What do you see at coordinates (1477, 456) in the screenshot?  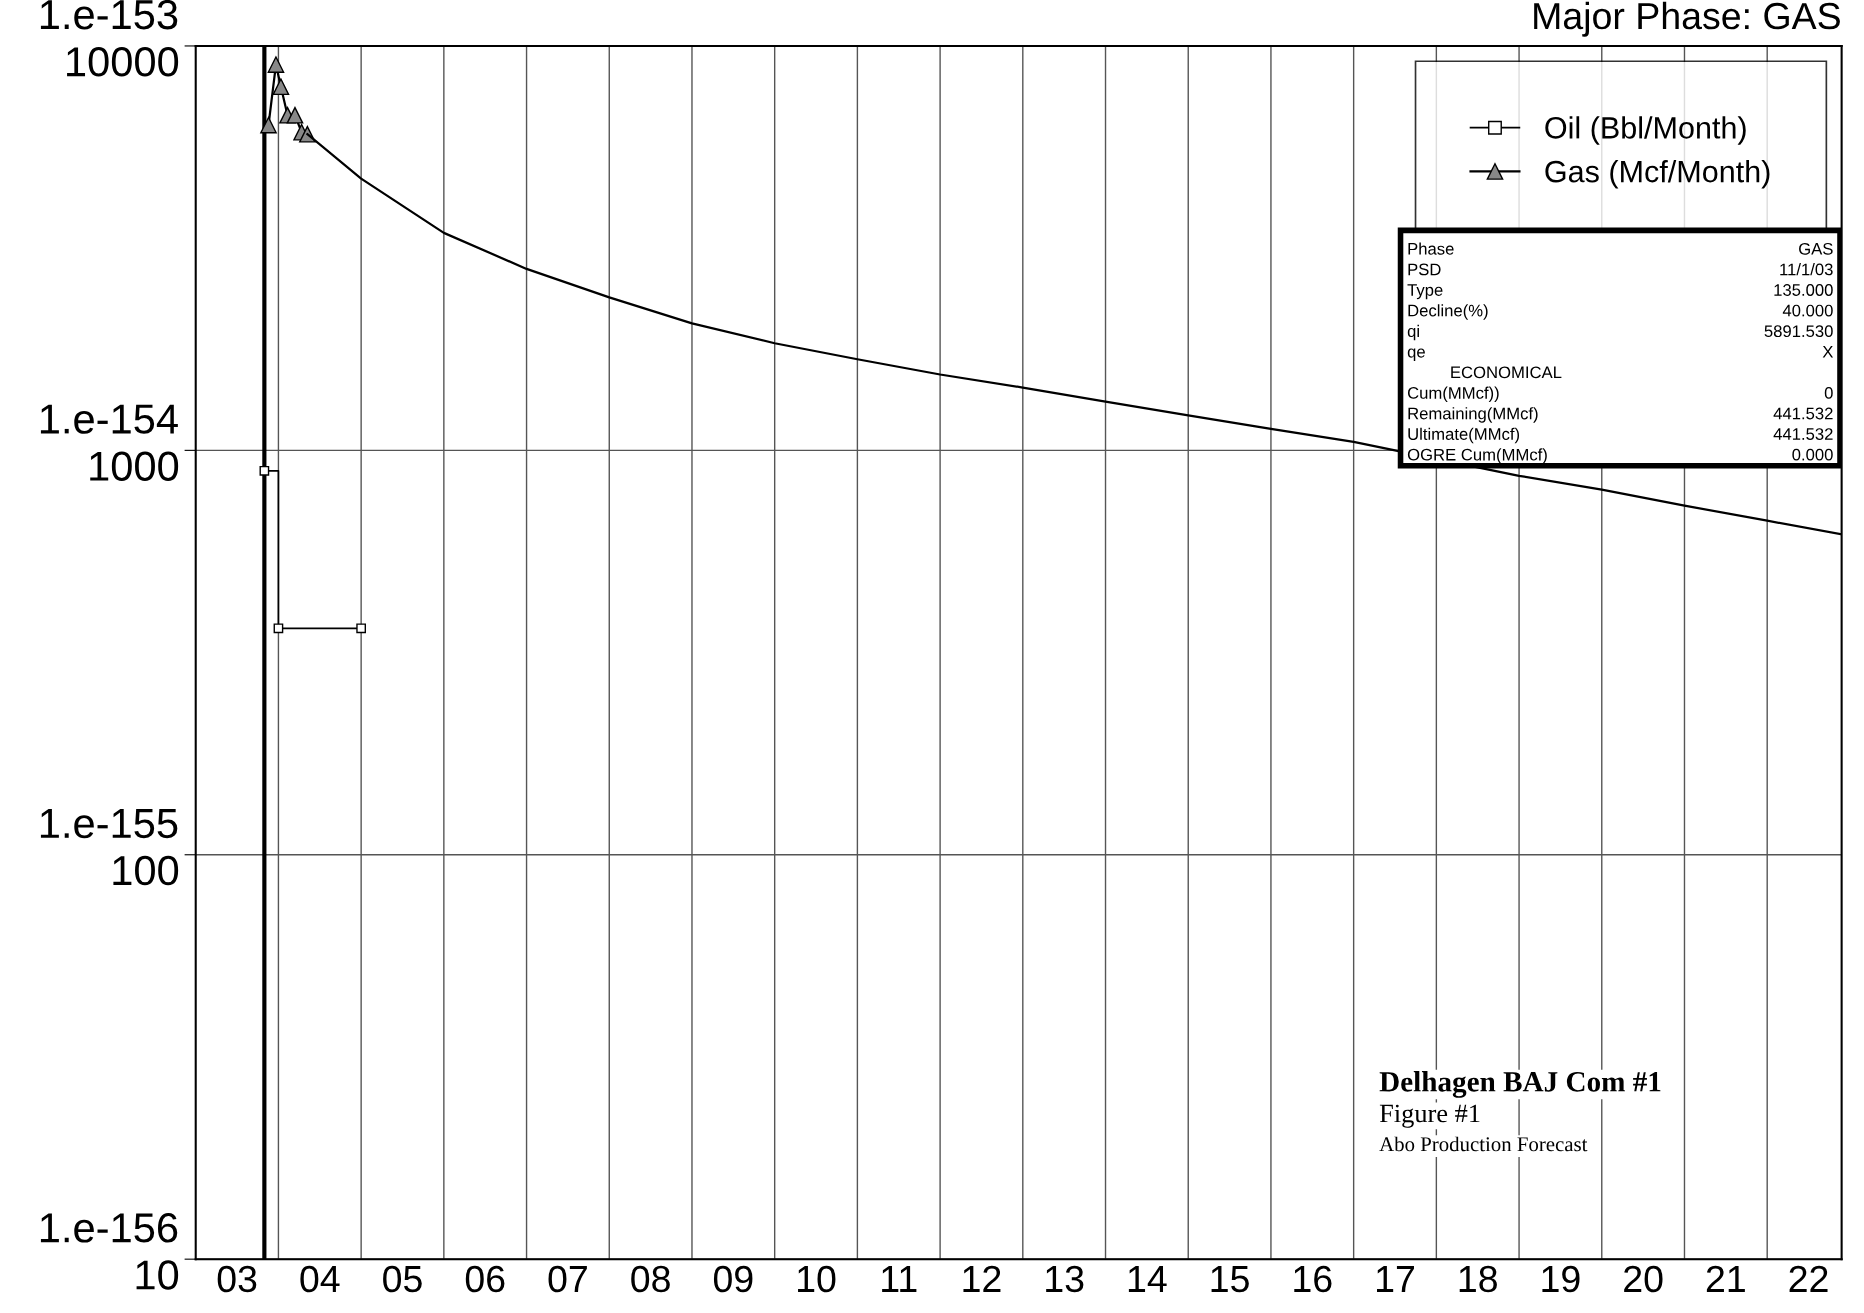 I see `annotation: OGRE Cum(MMcf)` at bounding box center [1477, 456].